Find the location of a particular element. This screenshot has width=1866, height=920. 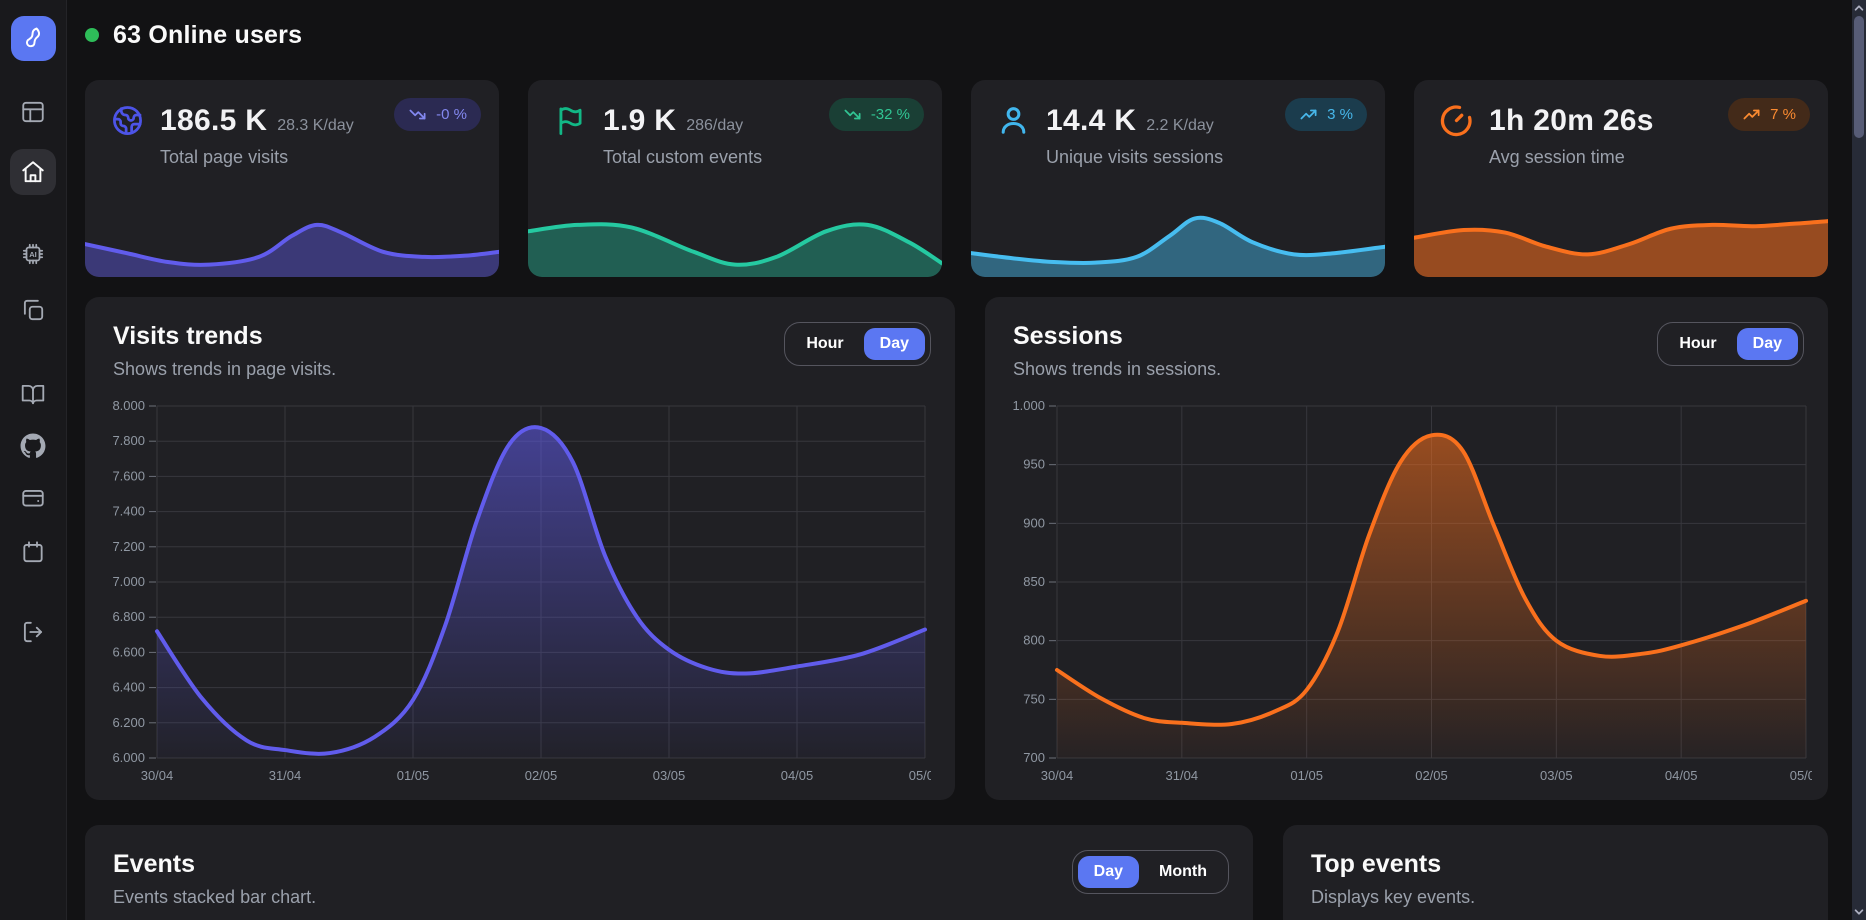

online-status-dot is located at coordinates (92, 35).